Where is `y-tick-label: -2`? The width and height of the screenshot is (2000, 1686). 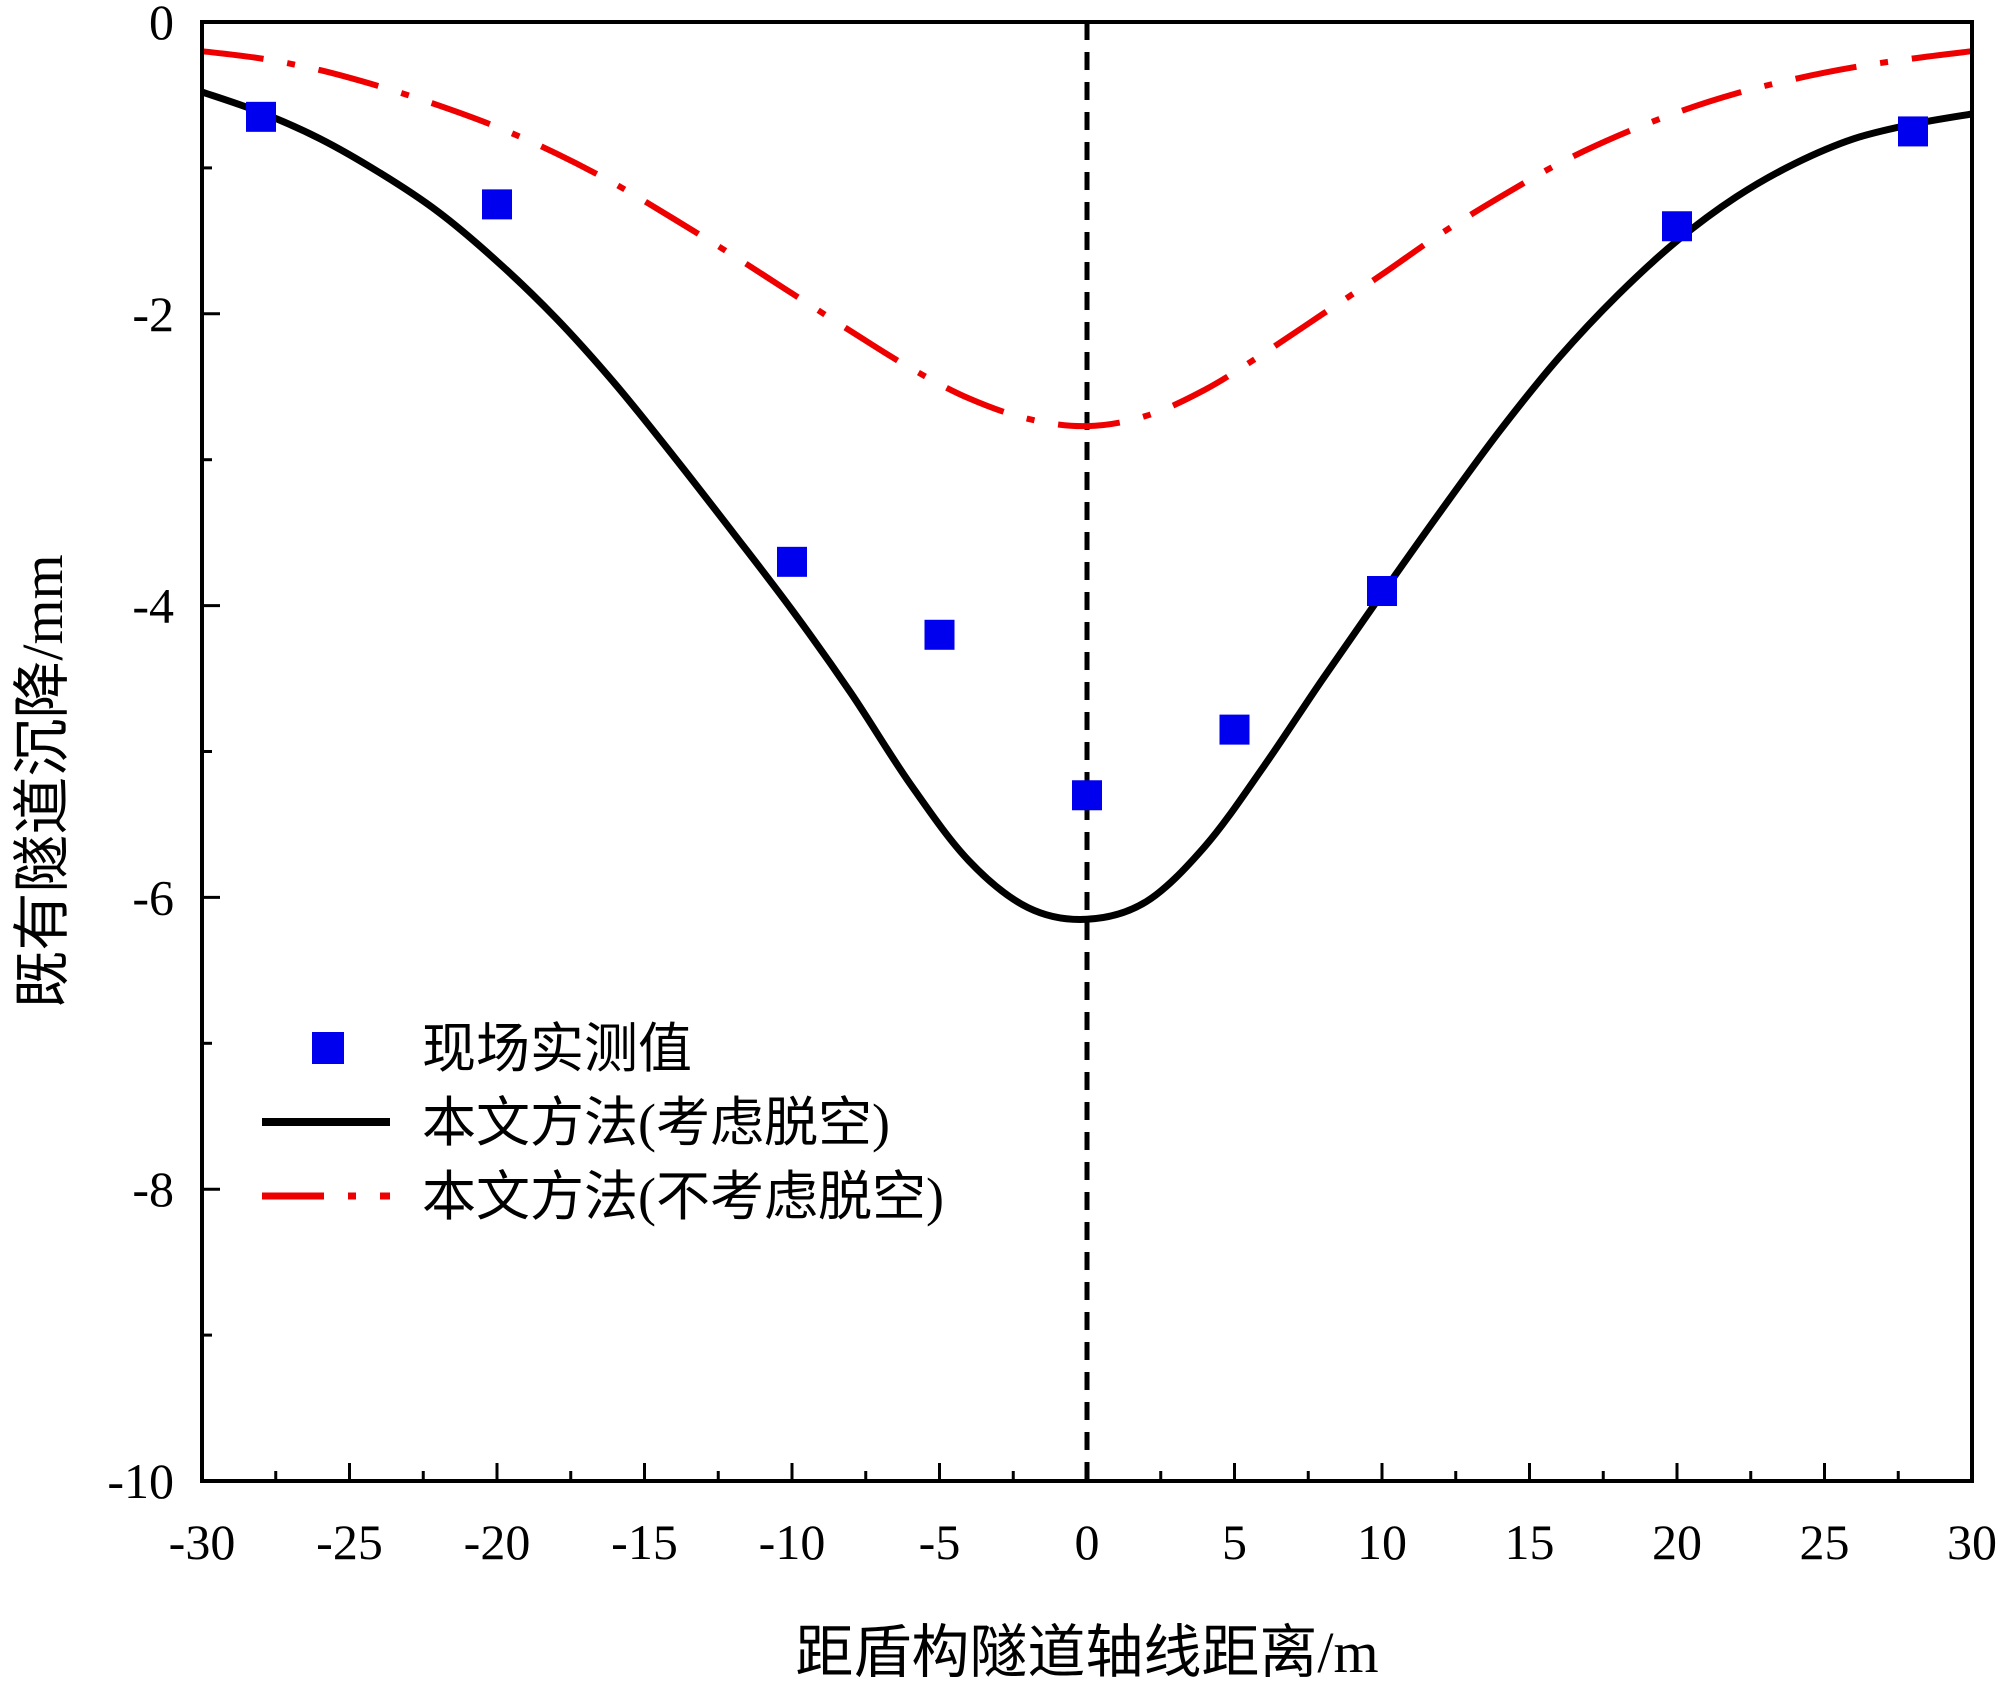 y-tick-label: -2 is located at coordinates (153, 314).